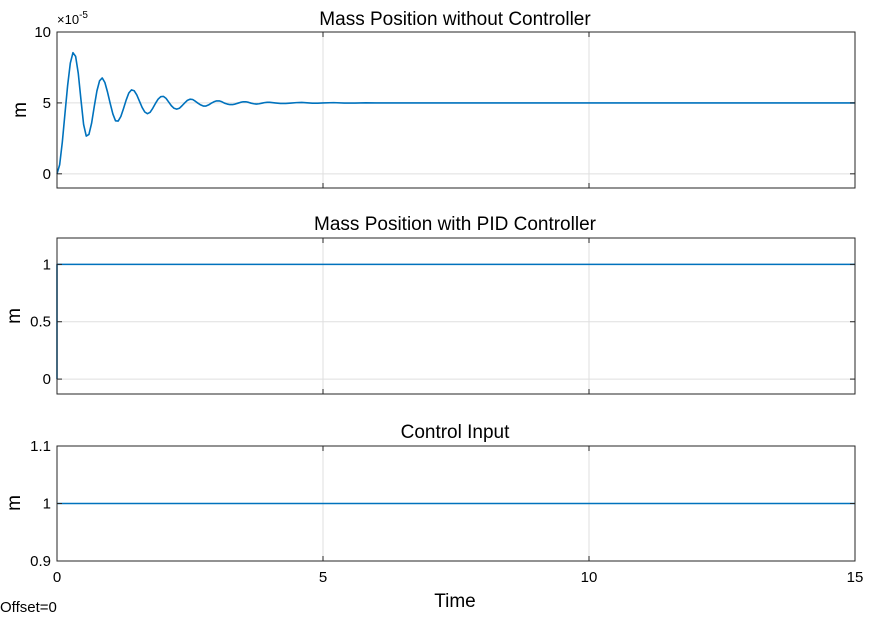  Describe the element at coordinates (40, 561) in the screenshot. I see `y-tick-label: 0.9` at that location.